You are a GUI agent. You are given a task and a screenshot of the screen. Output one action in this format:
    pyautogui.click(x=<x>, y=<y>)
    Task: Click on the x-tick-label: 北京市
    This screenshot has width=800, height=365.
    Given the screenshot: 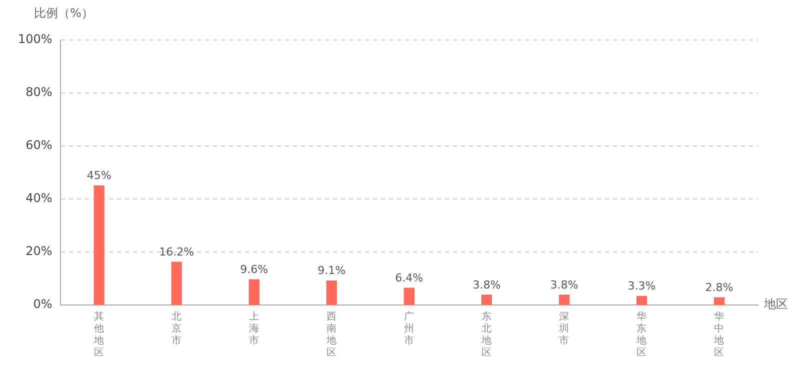 What is the action you would take?
    pyautogui.click(x=177, y=328)
    